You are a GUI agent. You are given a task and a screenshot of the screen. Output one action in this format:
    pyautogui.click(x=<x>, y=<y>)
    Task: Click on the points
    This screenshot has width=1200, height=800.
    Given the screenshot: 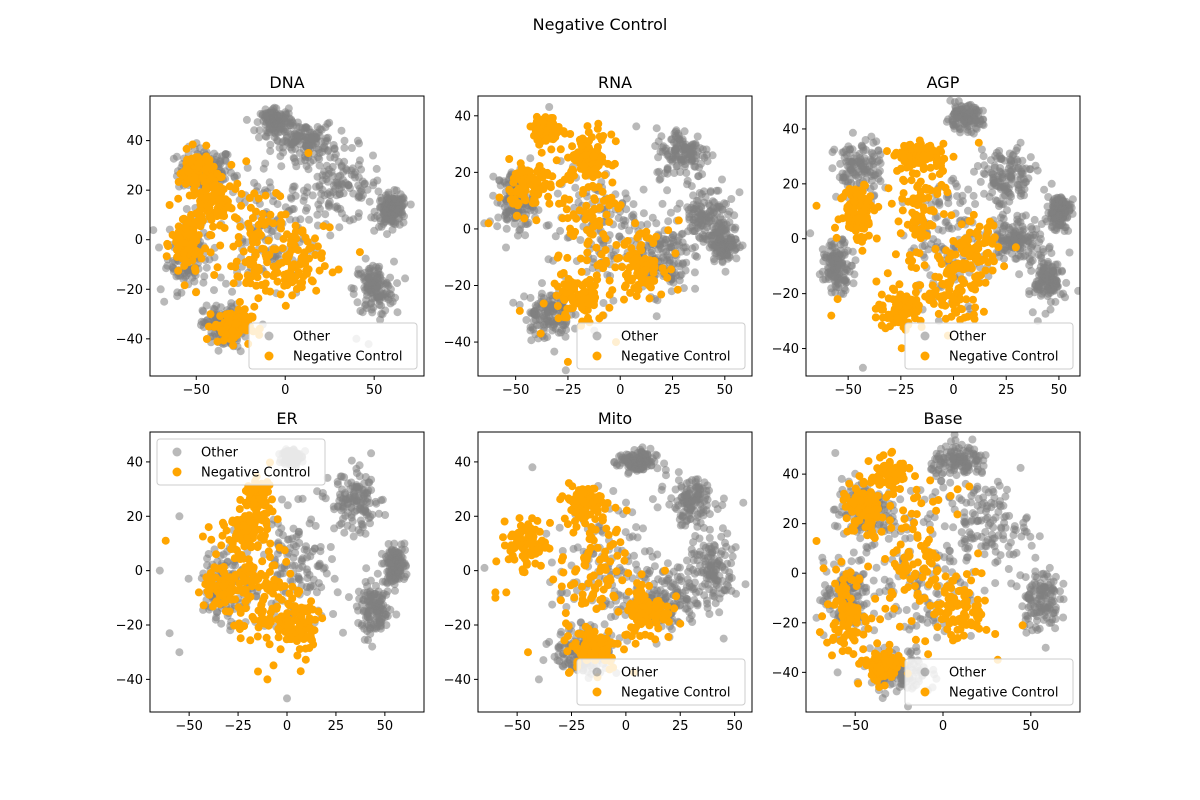 What is the action you would take?
    pyautogui.click(x=282, y=229)
    